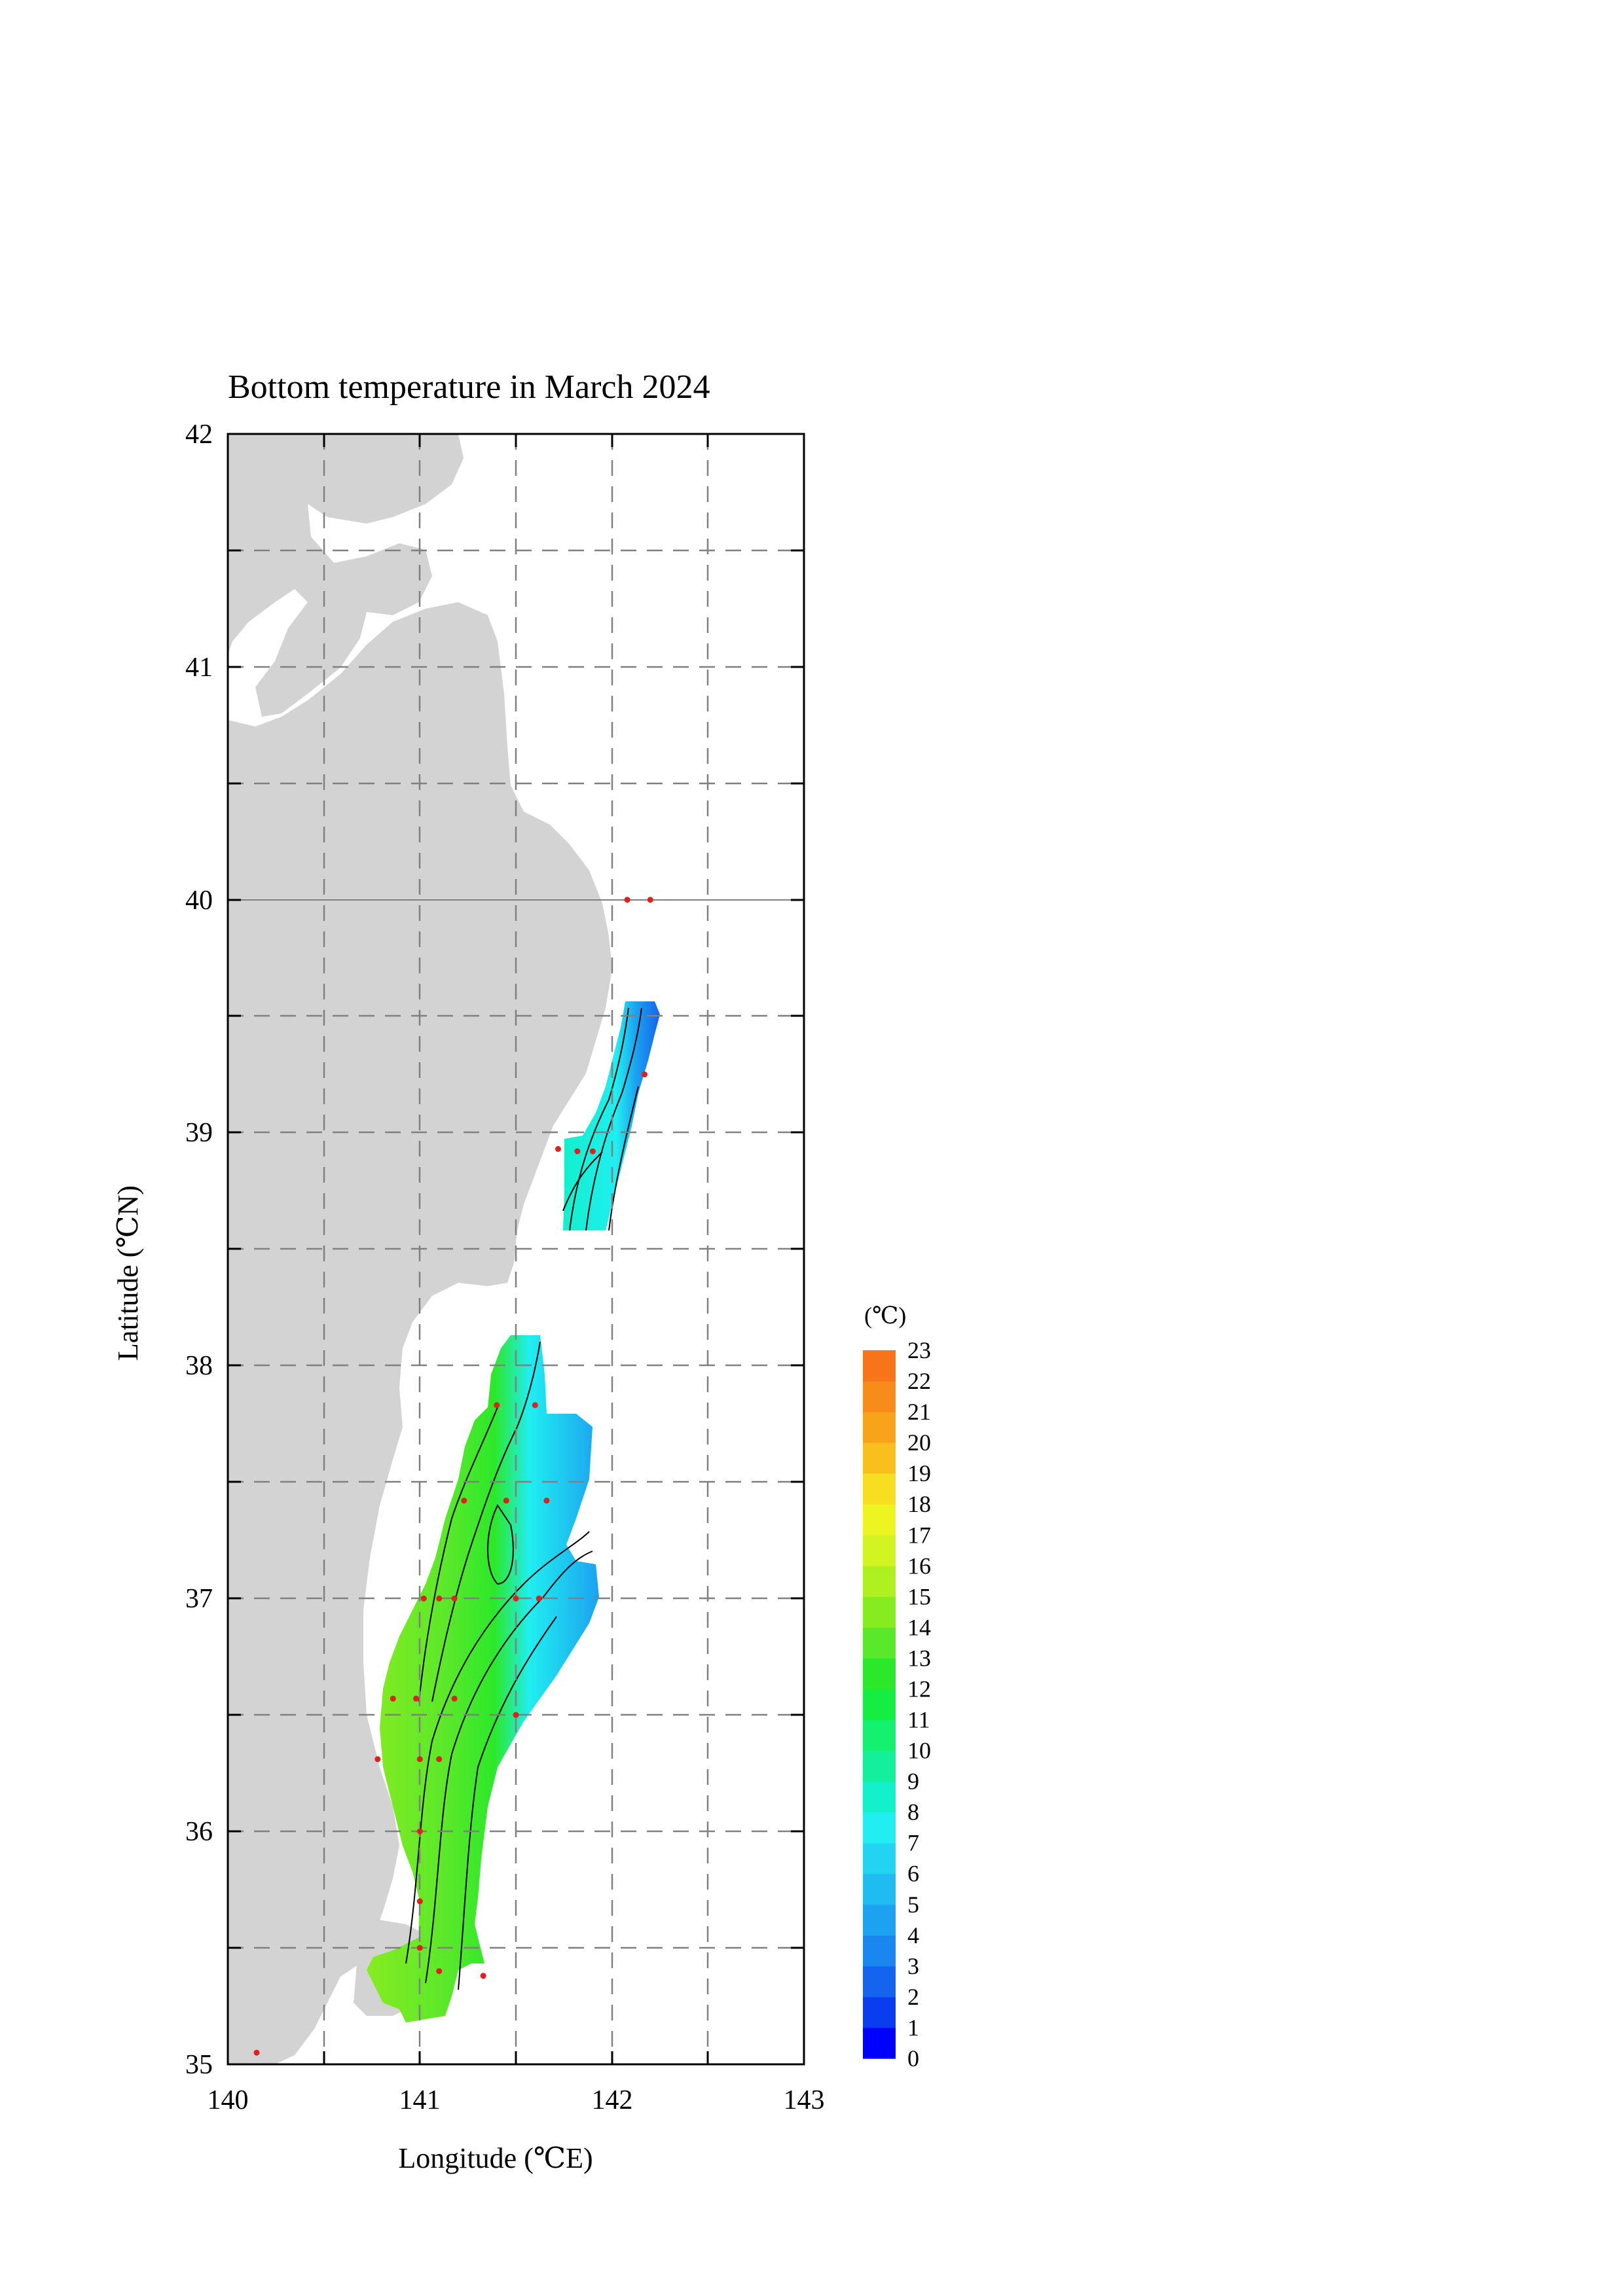  I want to click on colorbar-tick-label: 13, so click(919, 1658).